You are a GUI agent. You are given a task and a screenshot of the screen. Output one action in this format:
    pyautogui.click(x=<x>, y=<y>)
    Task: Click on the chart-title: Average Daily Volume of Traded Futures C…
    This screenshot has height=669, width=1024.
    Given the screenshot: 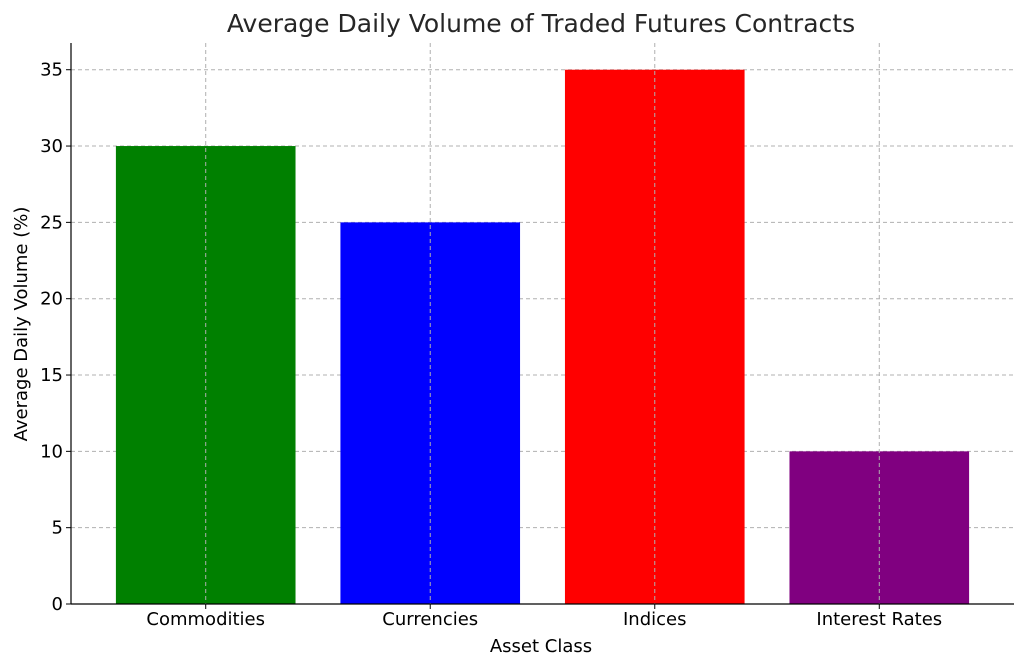 What is the action you would take?
    pyautogui.click(x=541, y=23)
    